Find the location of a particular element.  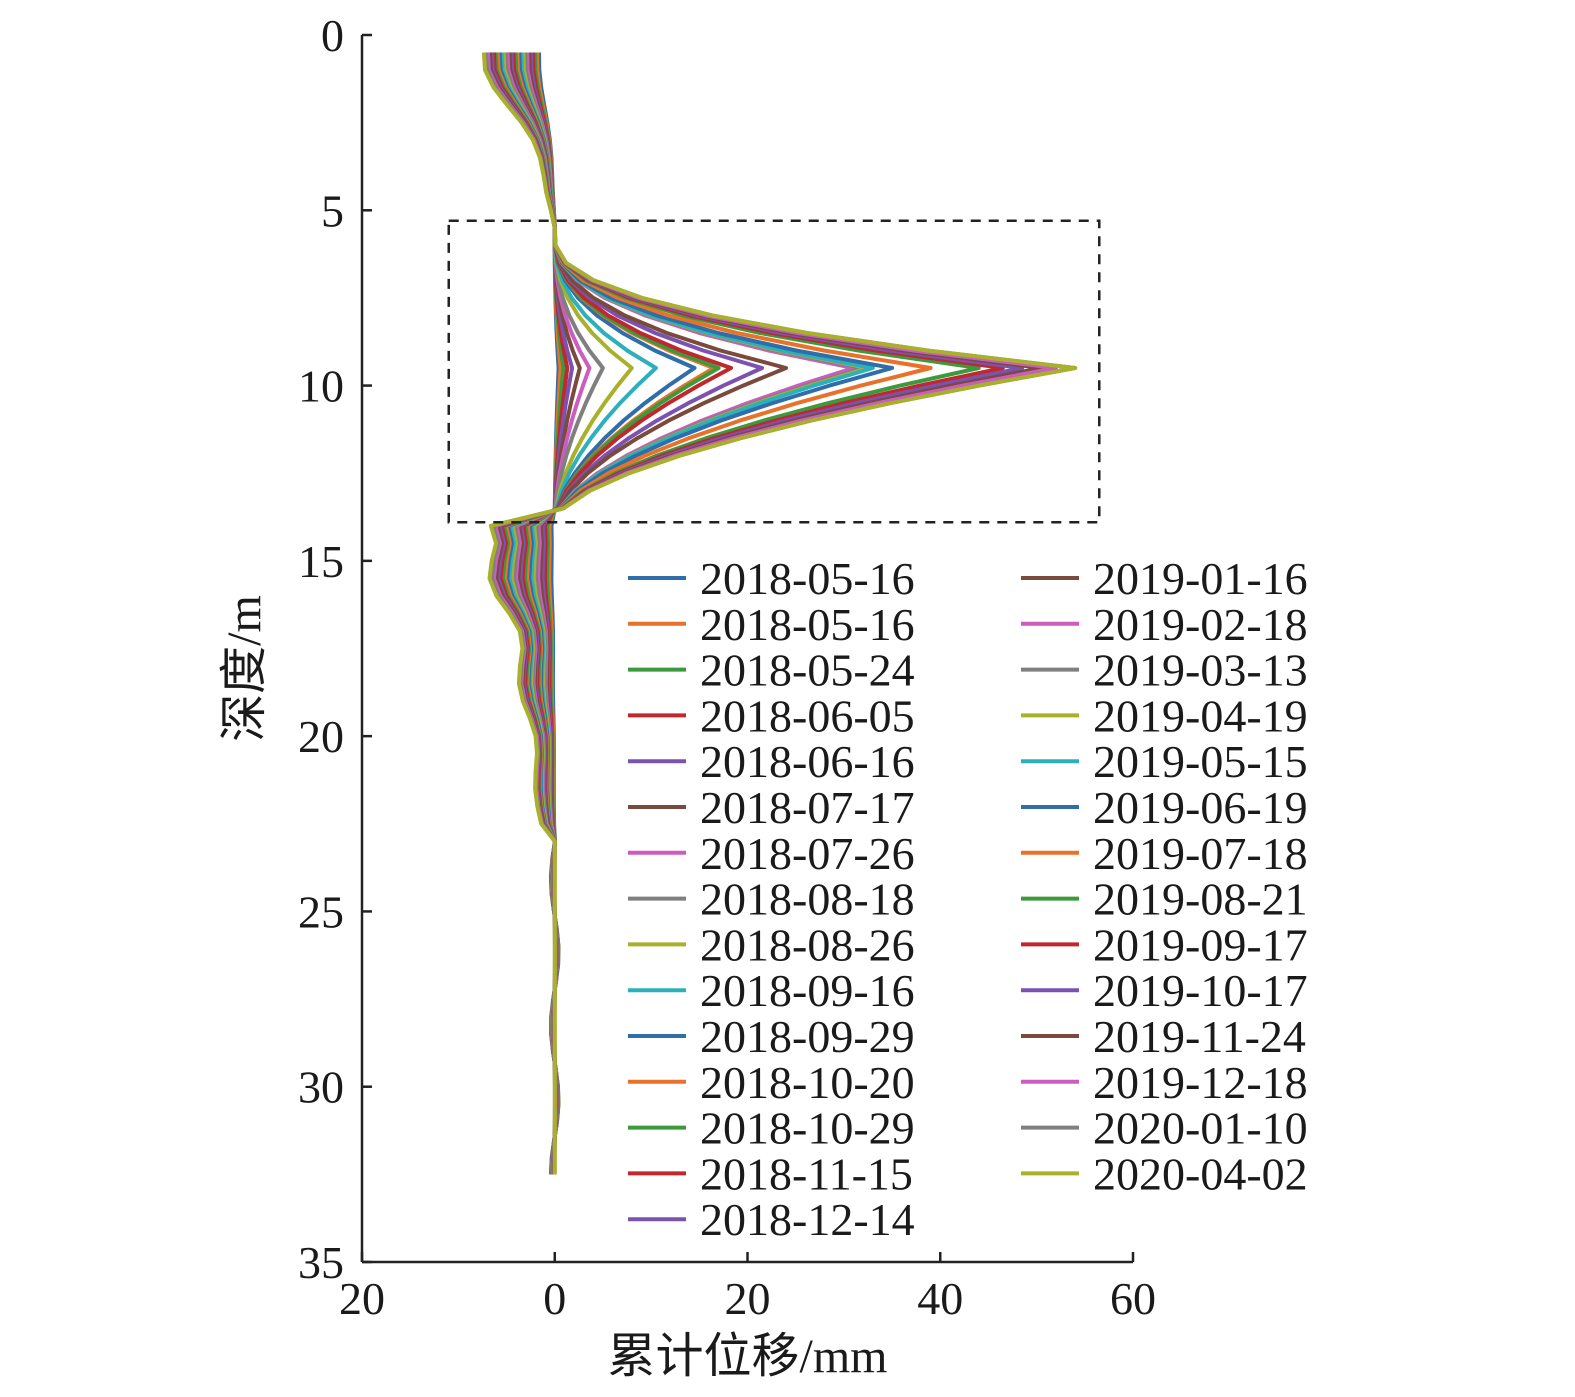

legend-label: 2018-09-29 is located at coordinates (807, 1036).